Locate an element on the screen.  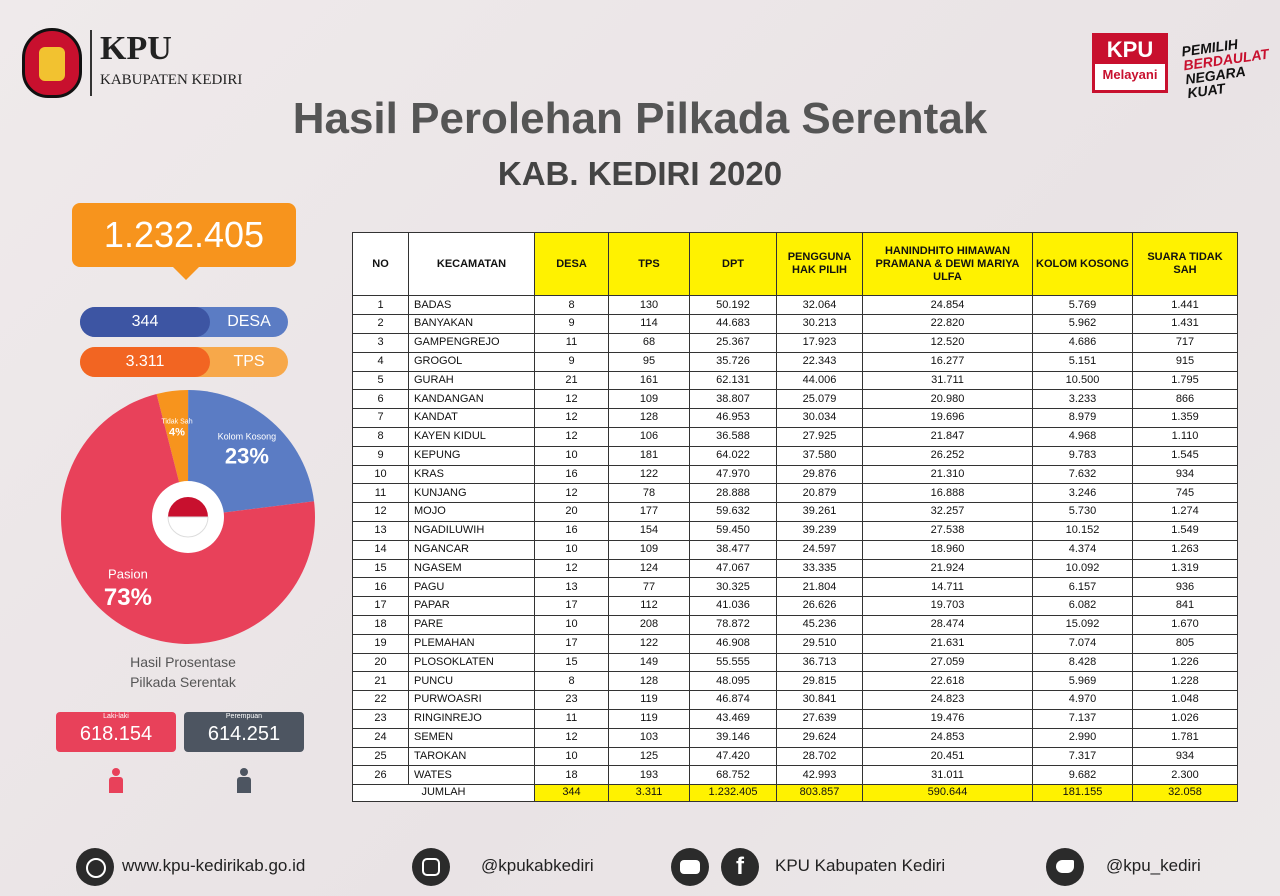
table-cell: 29.815 is located at coordinates (820, 682).